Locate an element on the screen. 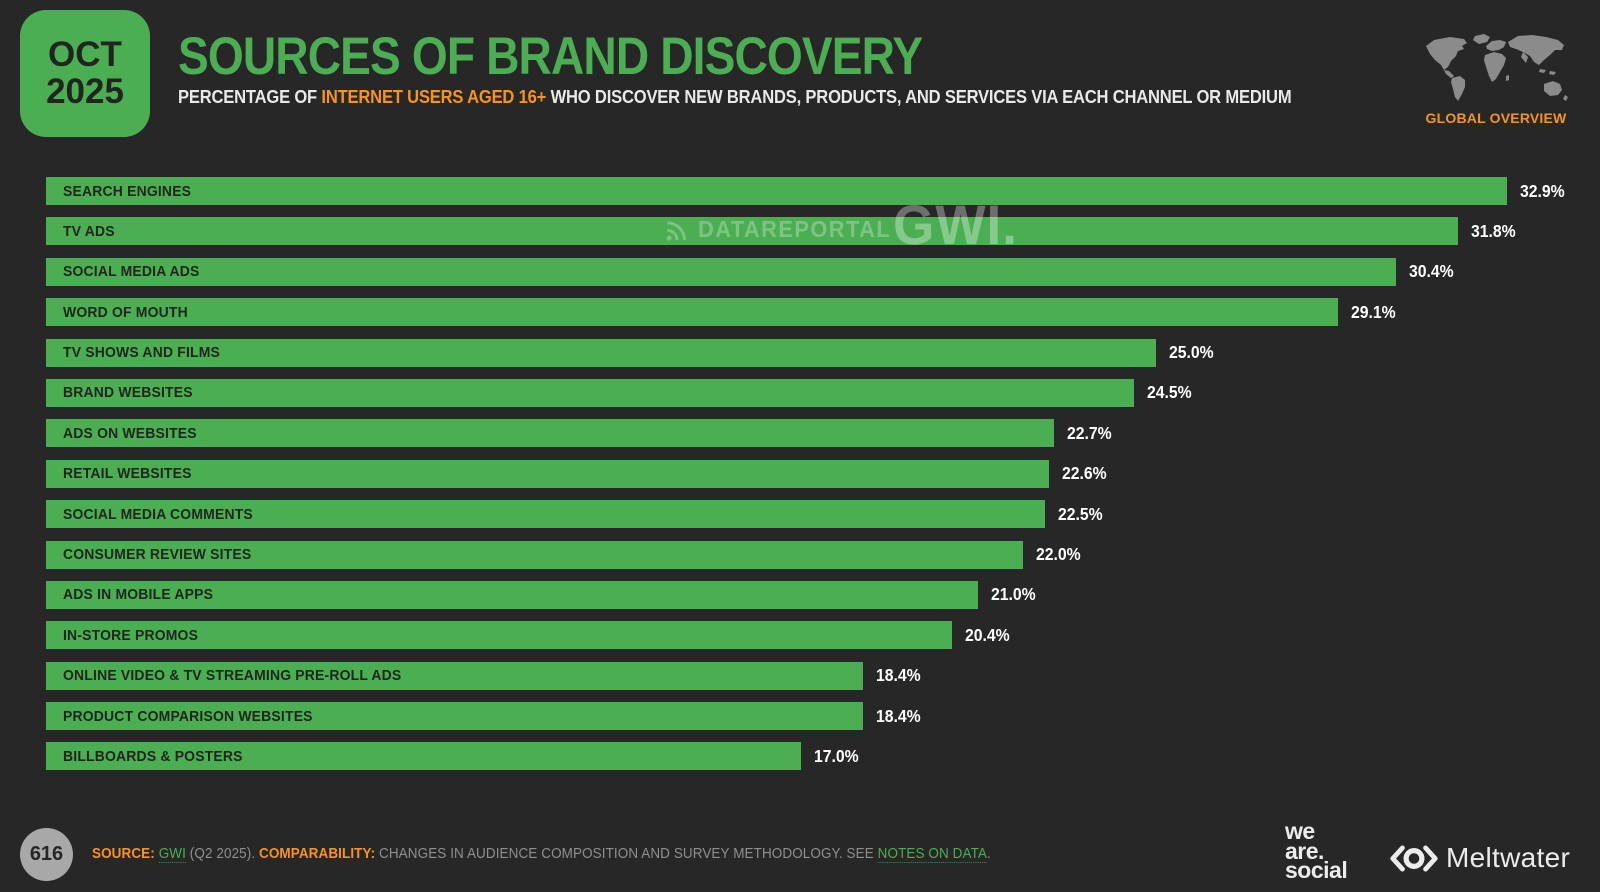 The height and width of the screenshot is (892, 1600). bar-row: WORD OF MOUTH 29.1% is located at coordinates (803, 312).